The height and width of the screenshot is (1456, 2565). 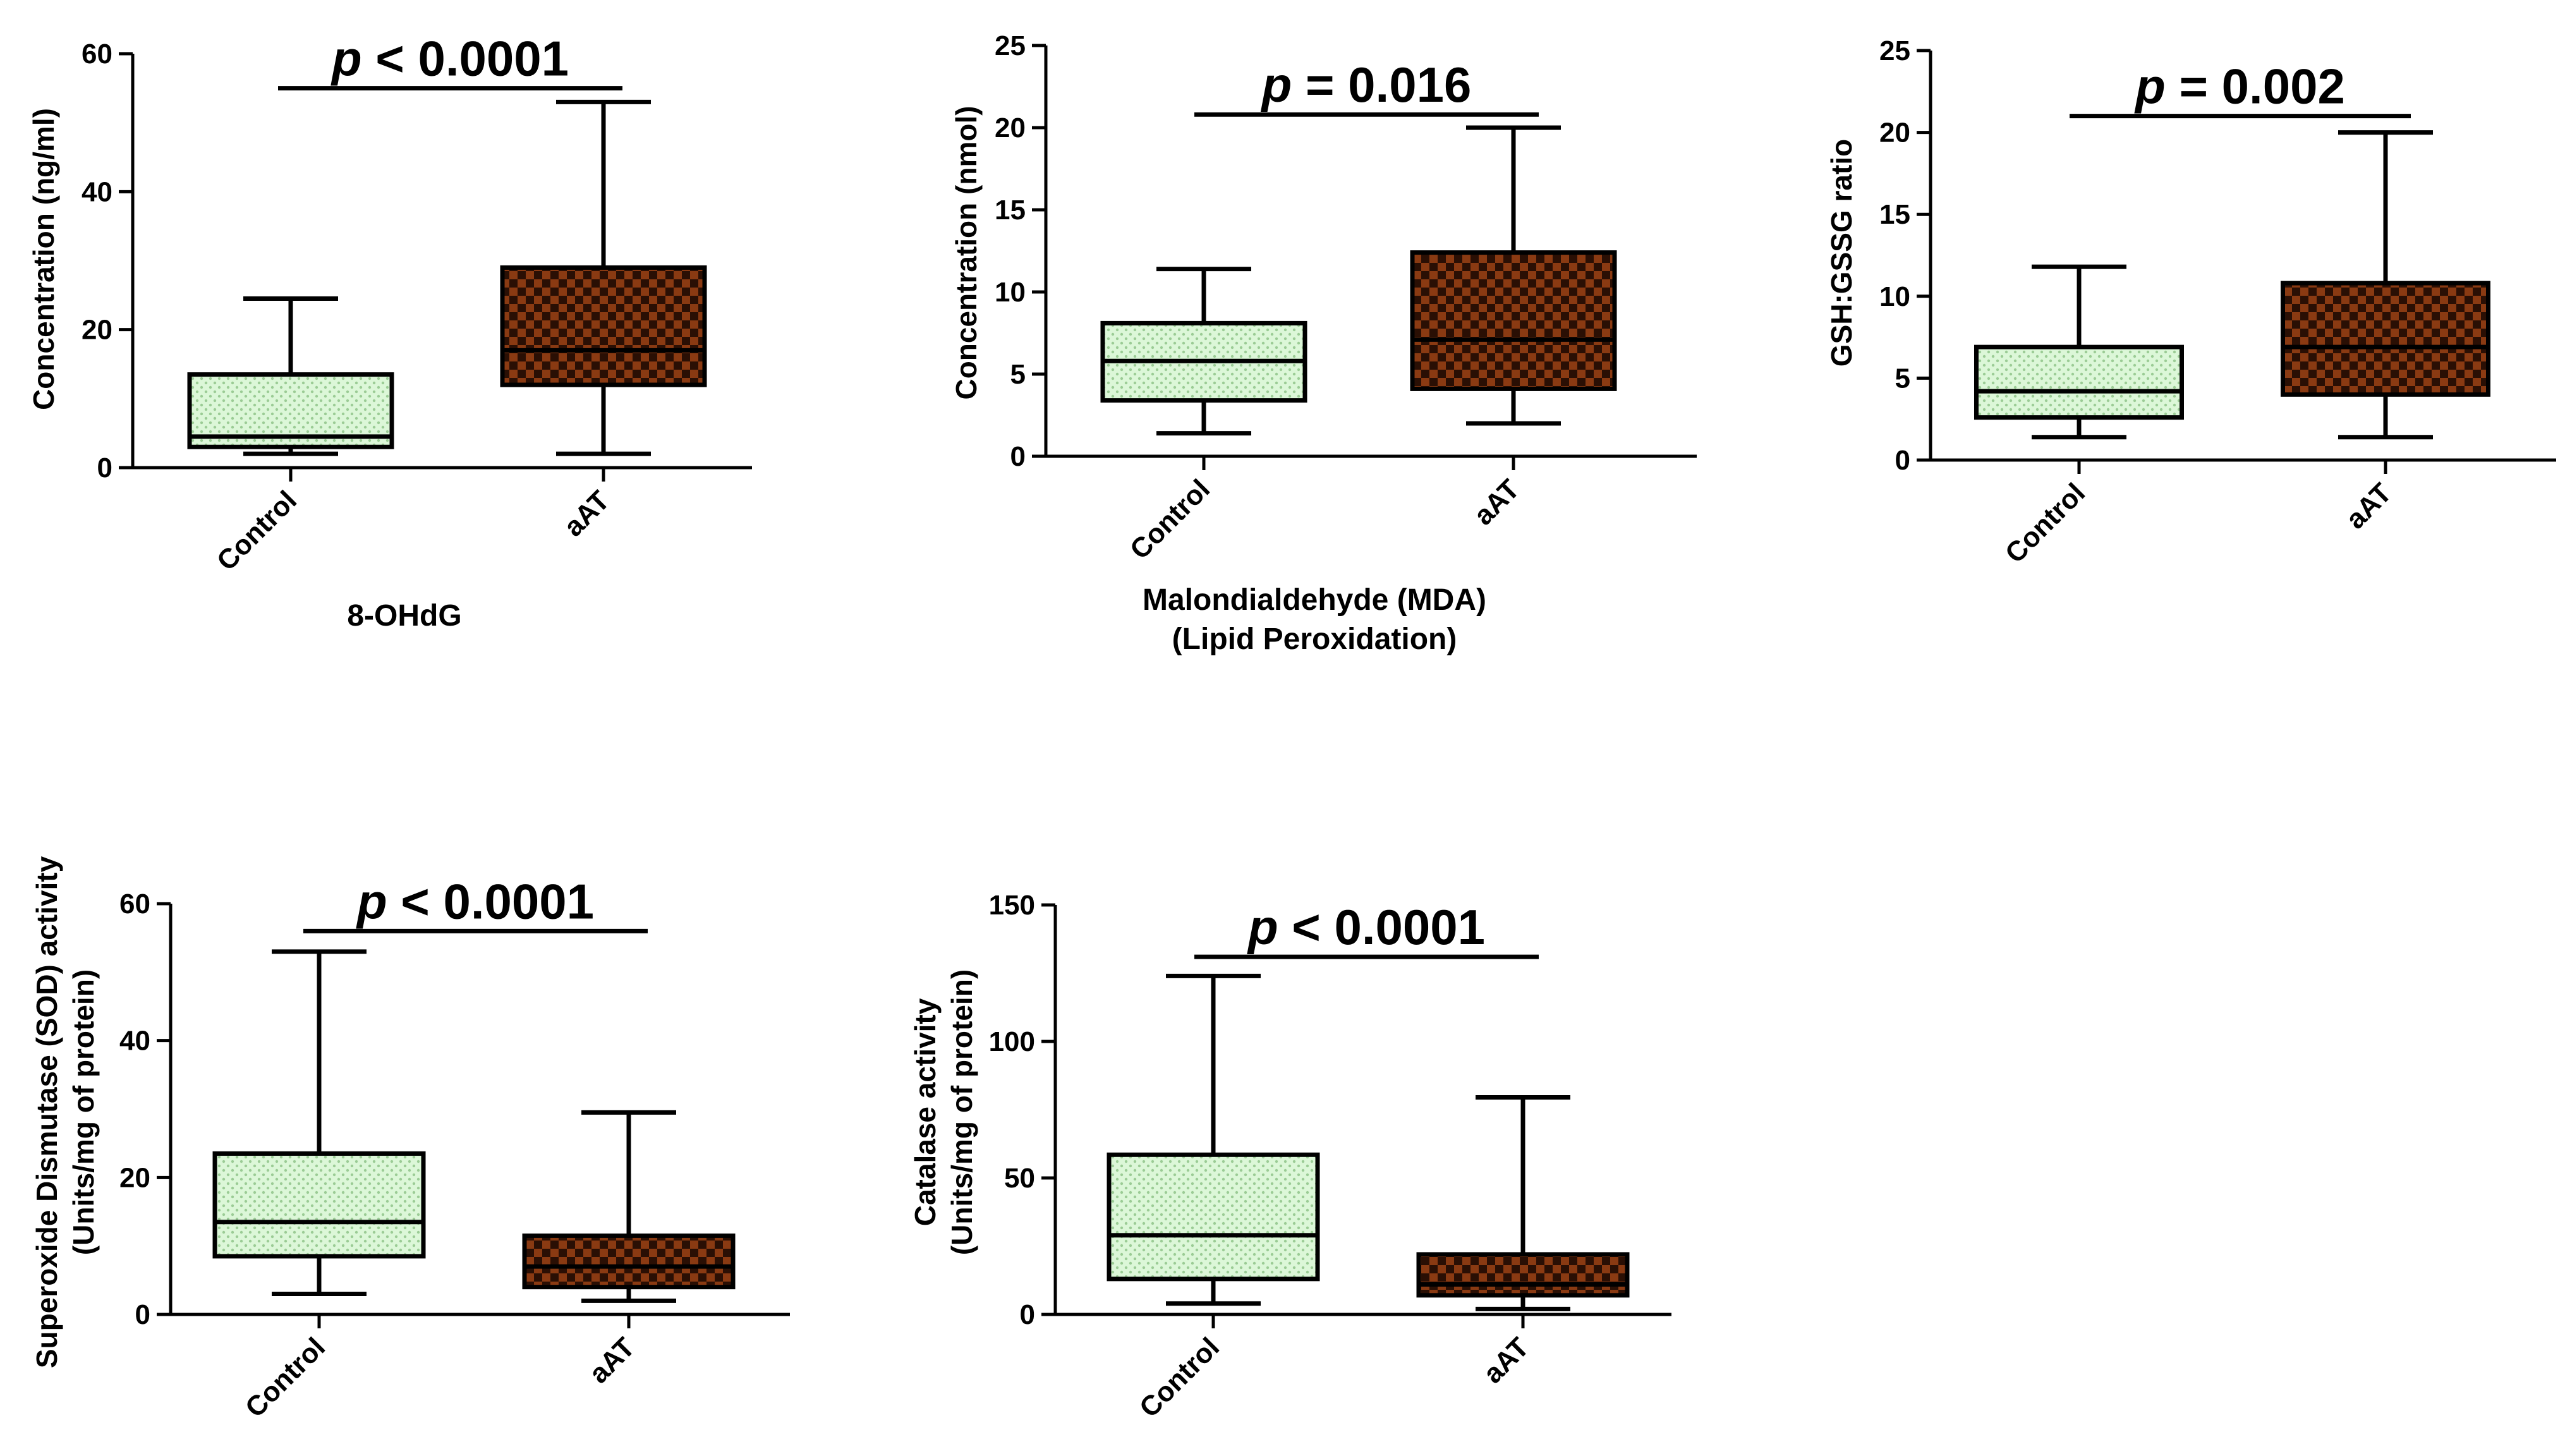 I want to click on p-value: = 0.002, so click(x=2256, y=86).